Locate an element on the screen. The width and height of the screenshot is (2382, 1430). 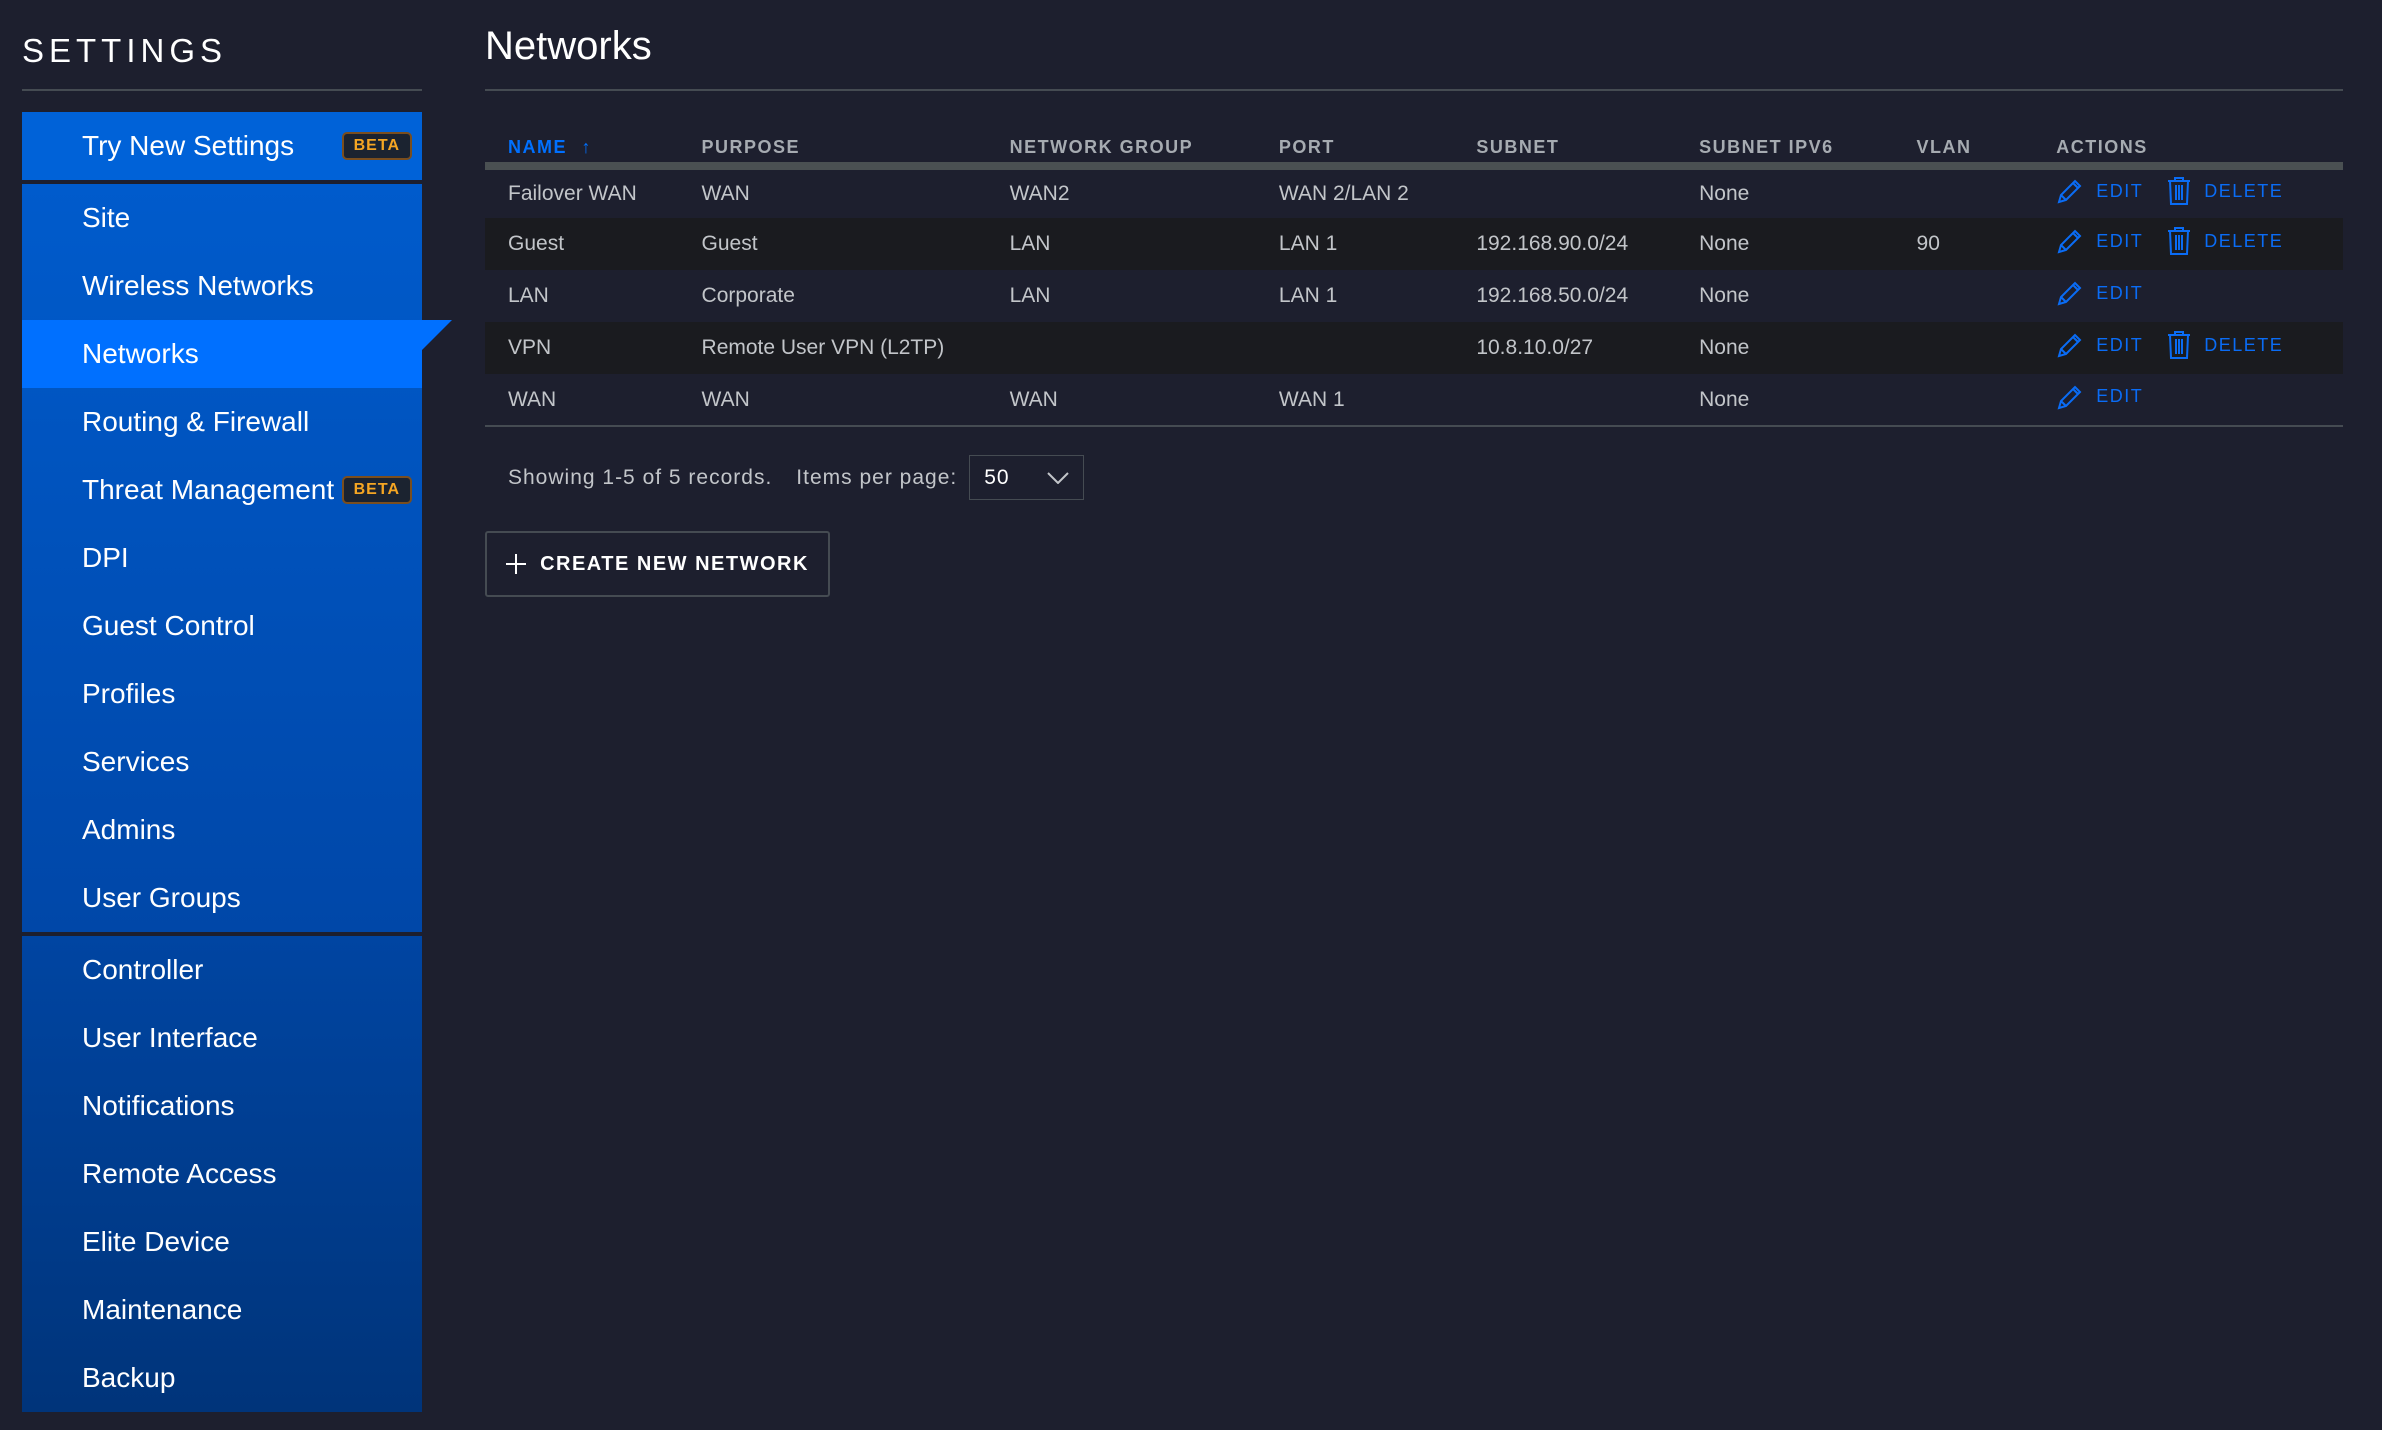
sidebar-item-label: Services is located at coordinates (136, 761).